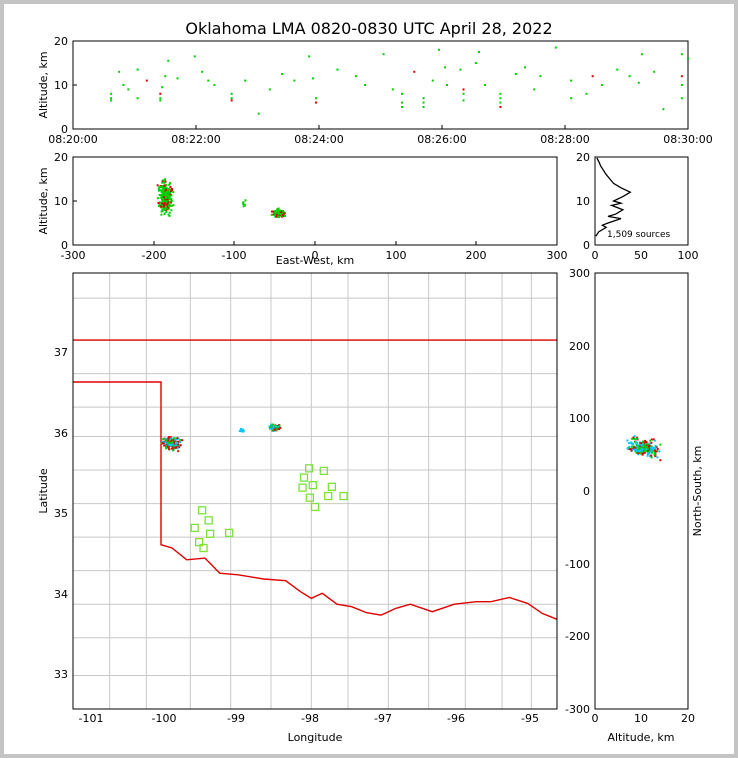  Describe the element at coordinates (43, 200) in the screenshot. I see `east-west-ylabel: Altitude, km` at that location.